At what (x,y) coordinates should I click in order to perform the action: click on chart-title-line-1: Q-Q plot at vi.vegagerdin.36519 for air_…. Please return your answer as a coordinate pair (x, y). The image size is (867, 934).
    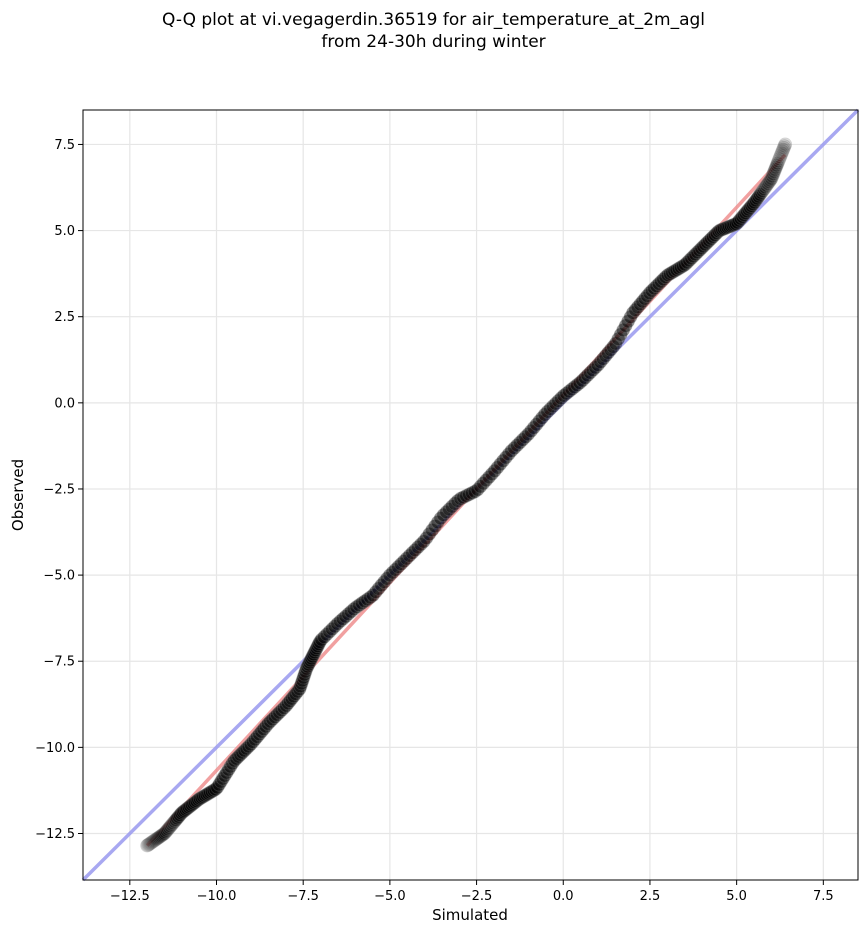
    Looking at the image, I should click on (433, 20).